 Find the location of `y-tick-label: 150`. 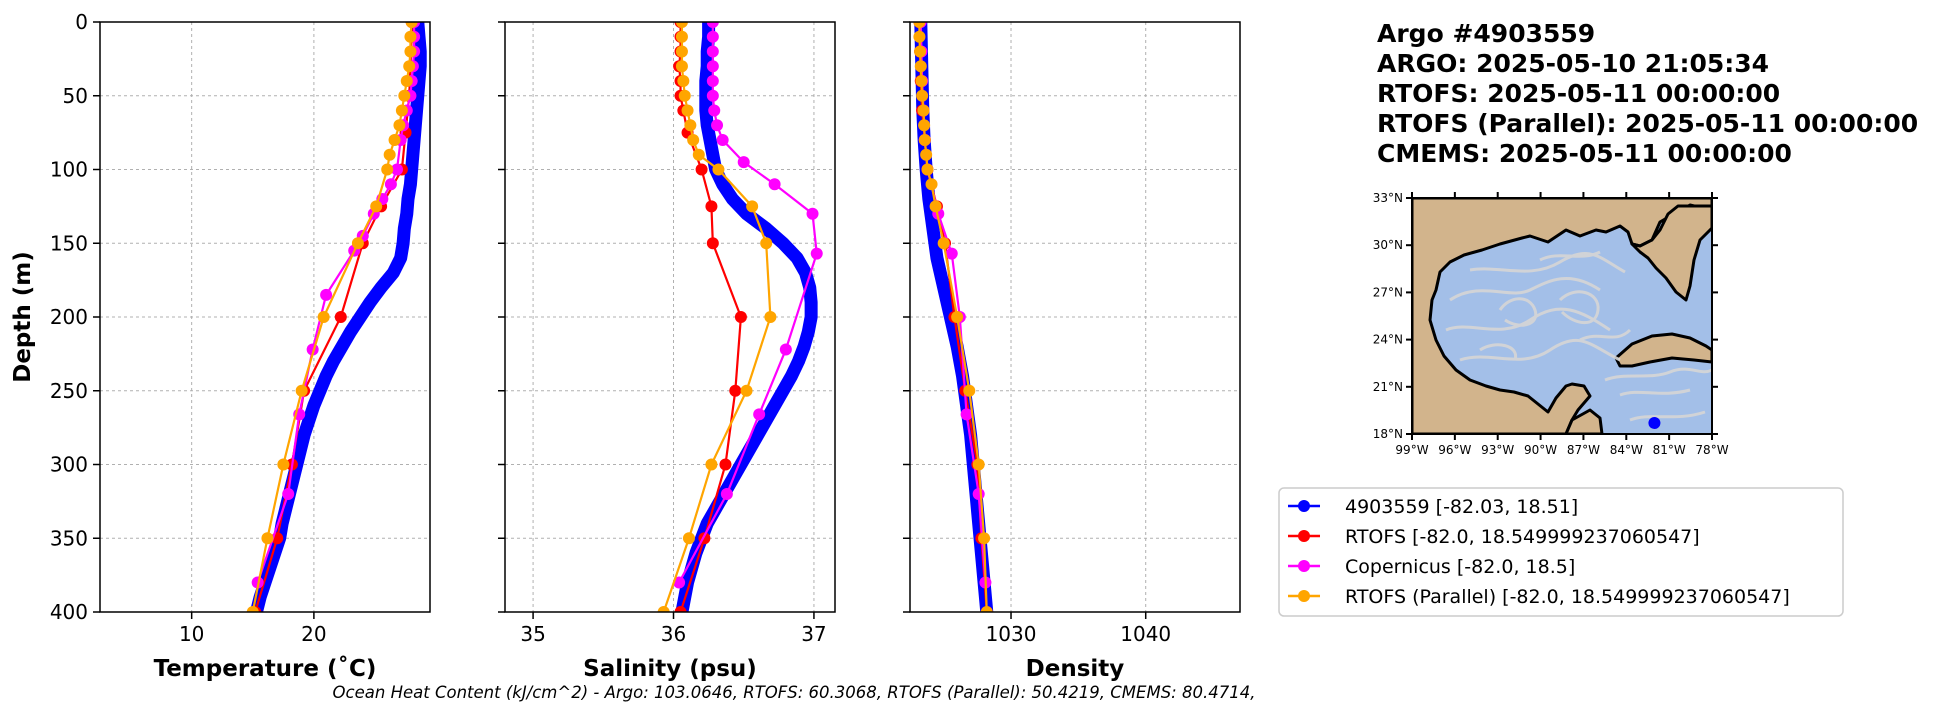

y-tick-label: 150 is located at coordinates (69, 243).